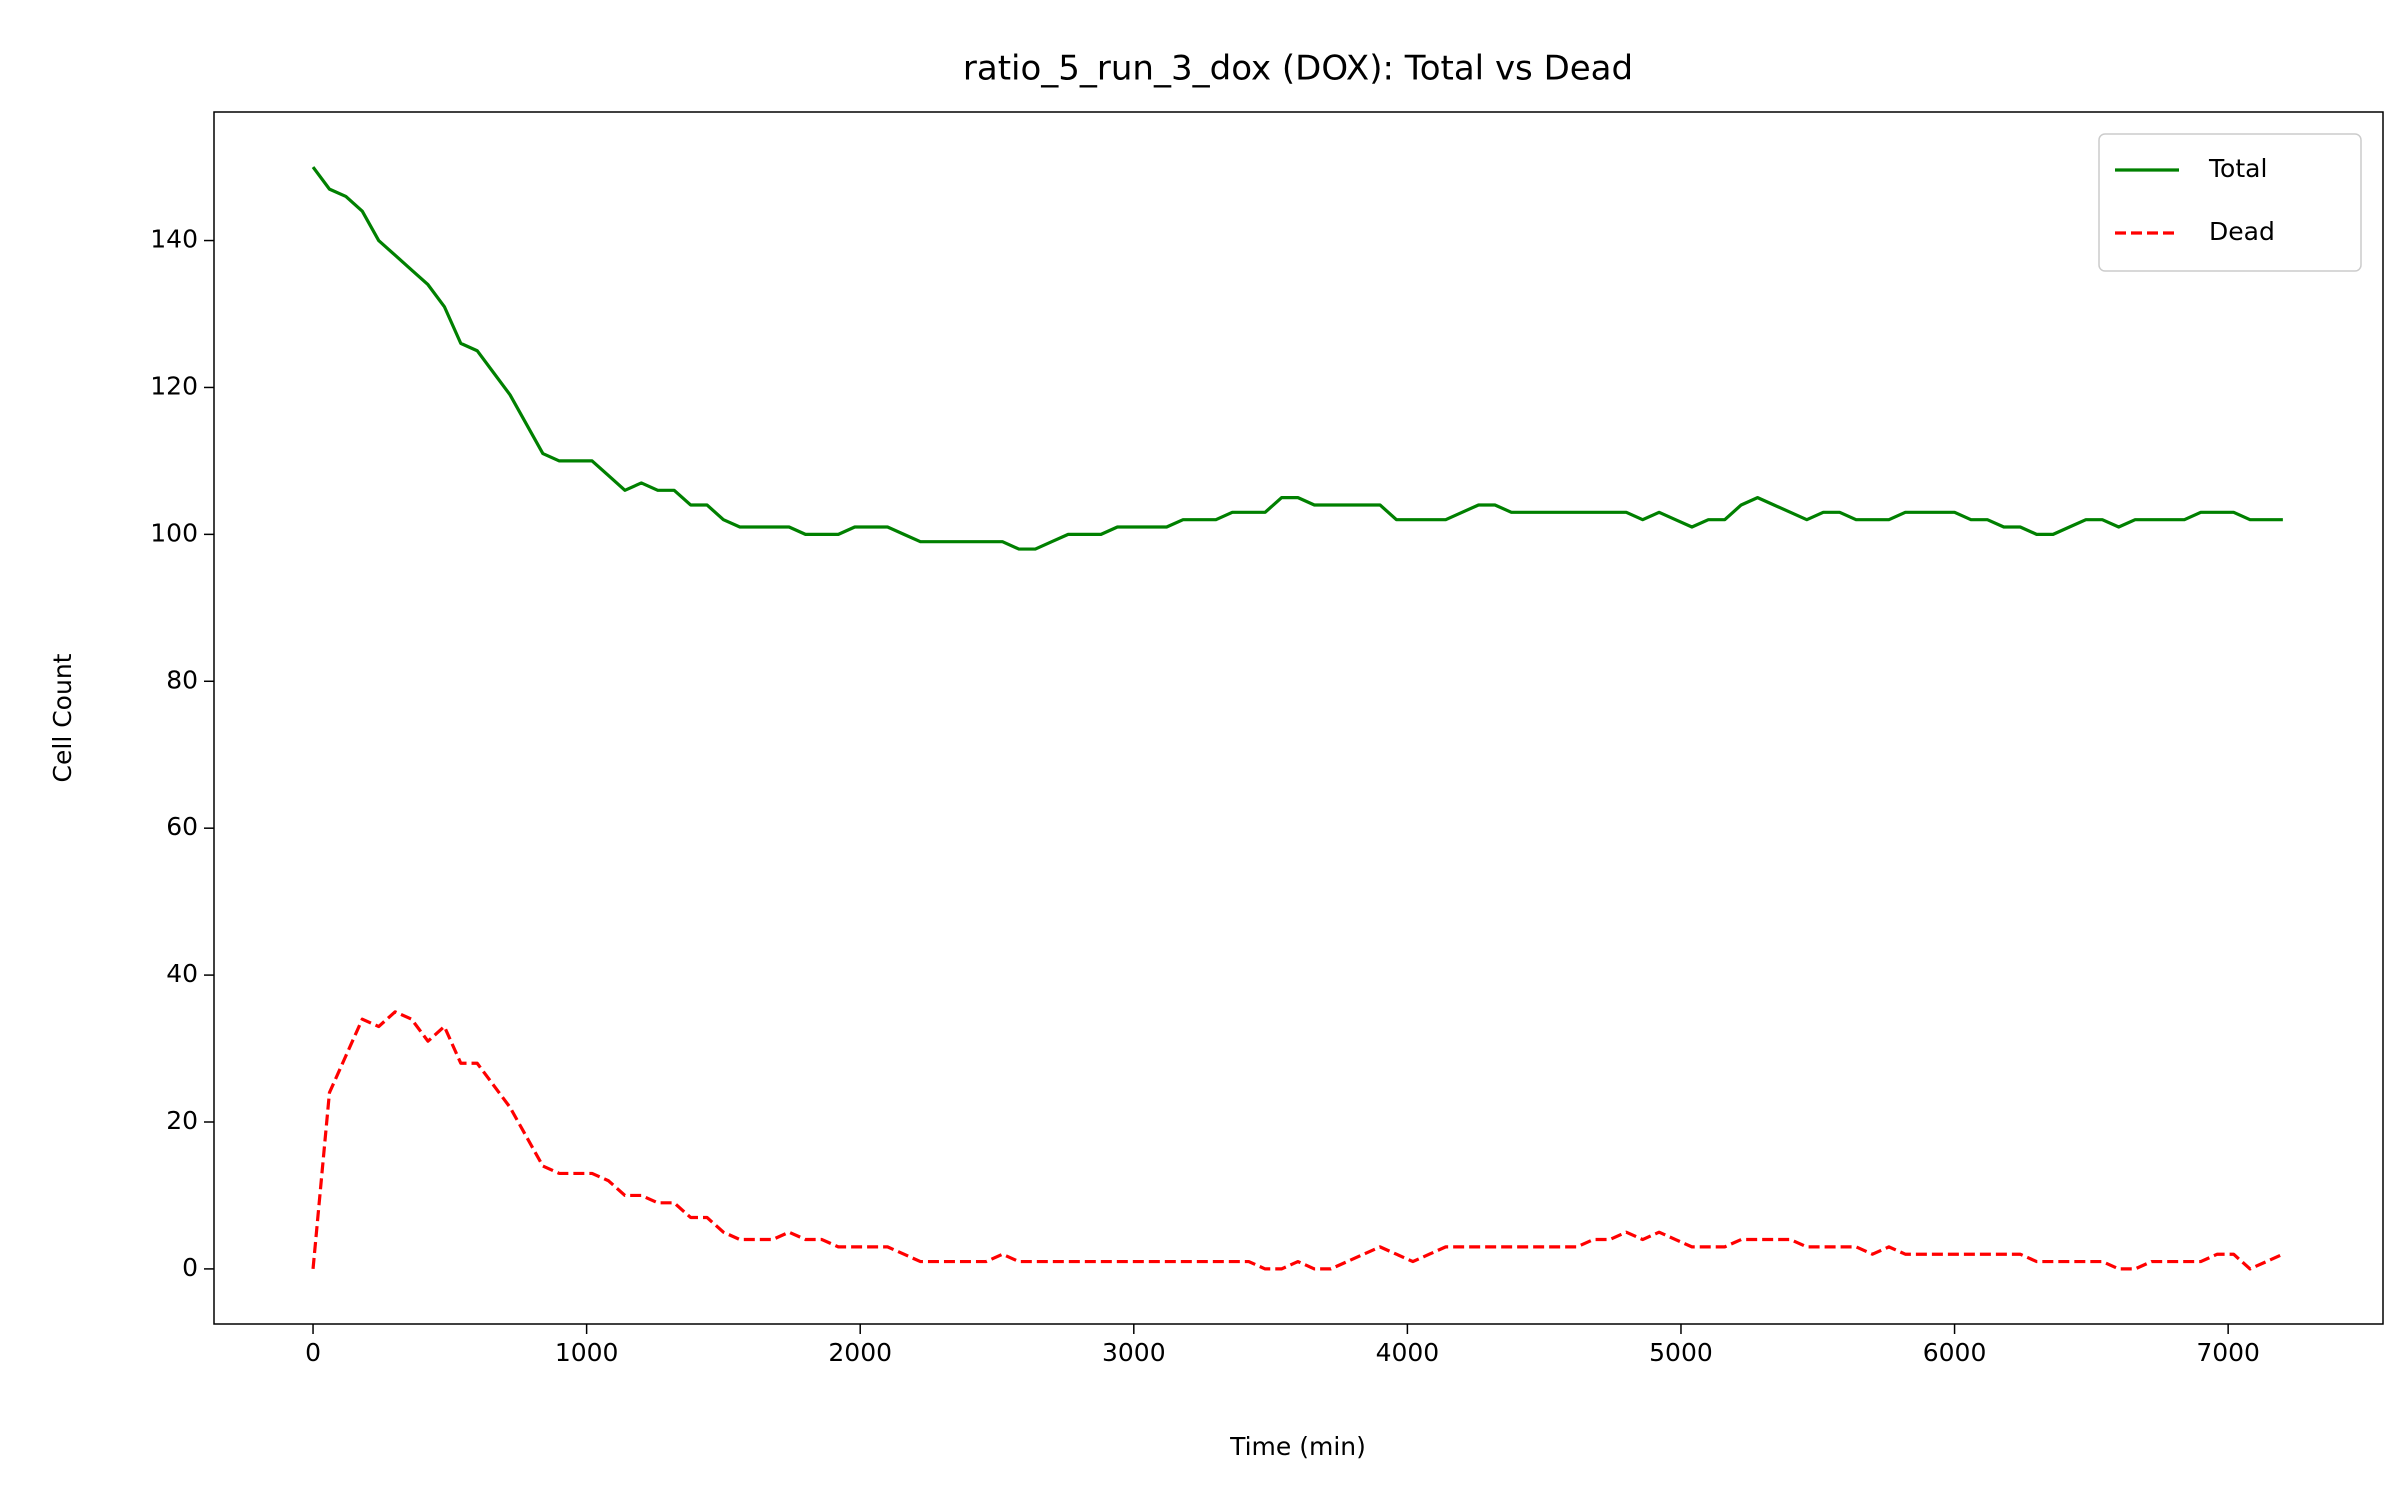  I want to click on y-tick-label: 0, so click(190, 1267).